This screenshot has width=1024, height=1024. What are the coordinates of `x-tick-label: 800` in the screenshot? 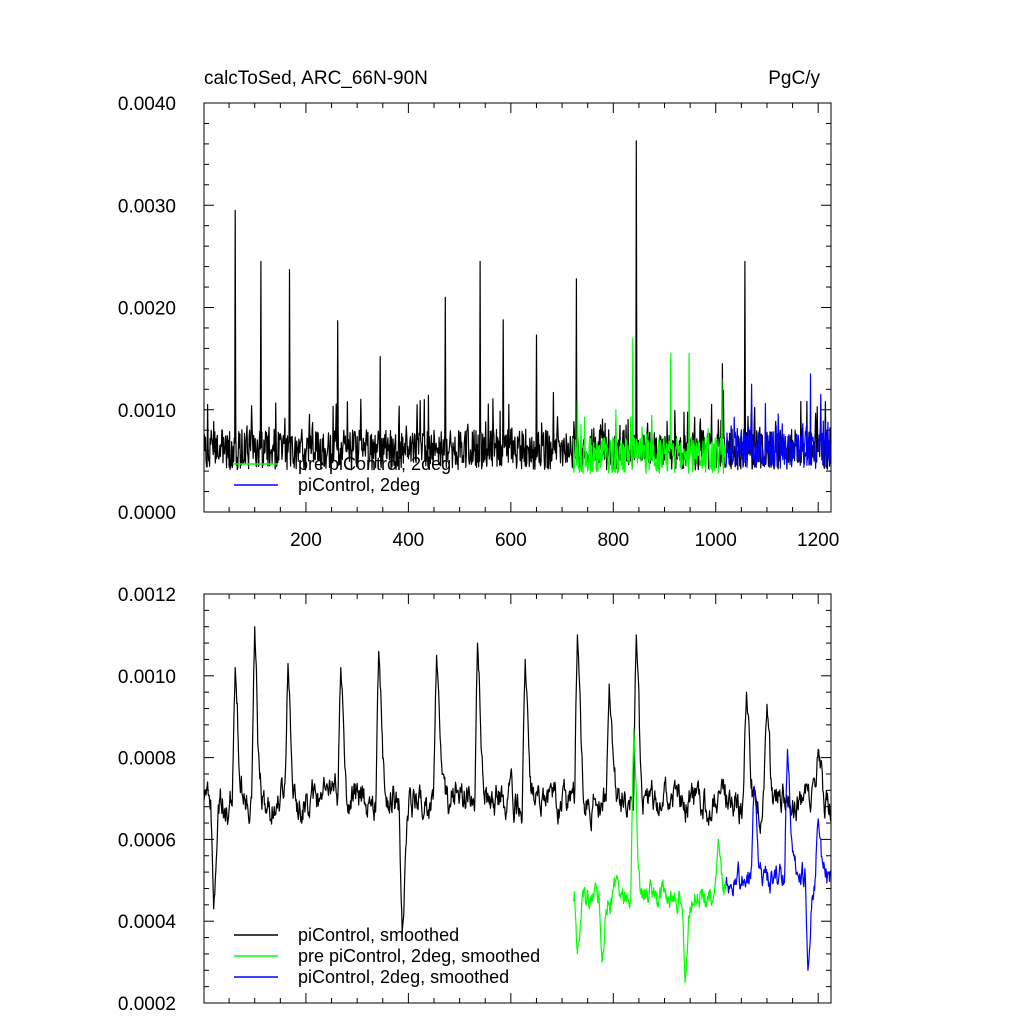 It's located at (613, 540).